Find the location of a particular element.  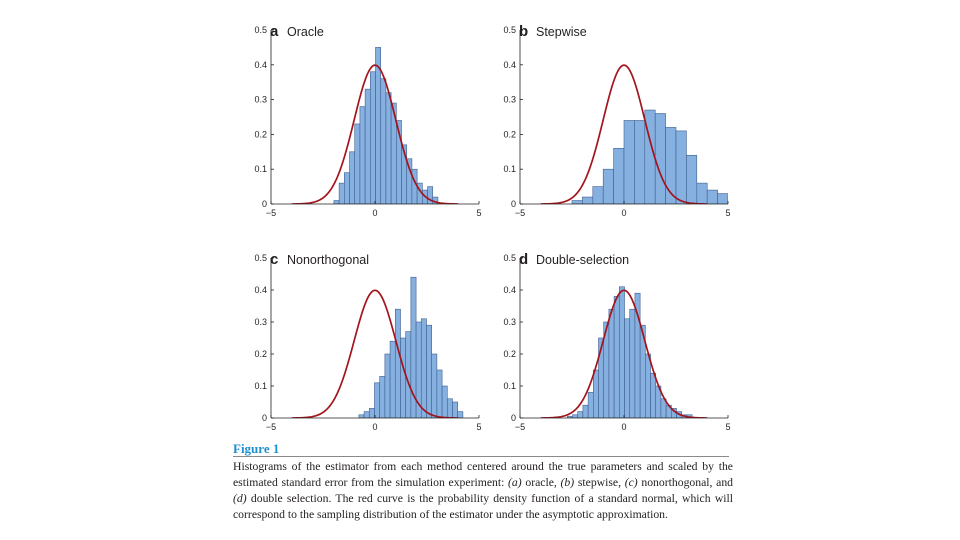

panel-title: Nonorthogonal is located at coordinates (328, 260).